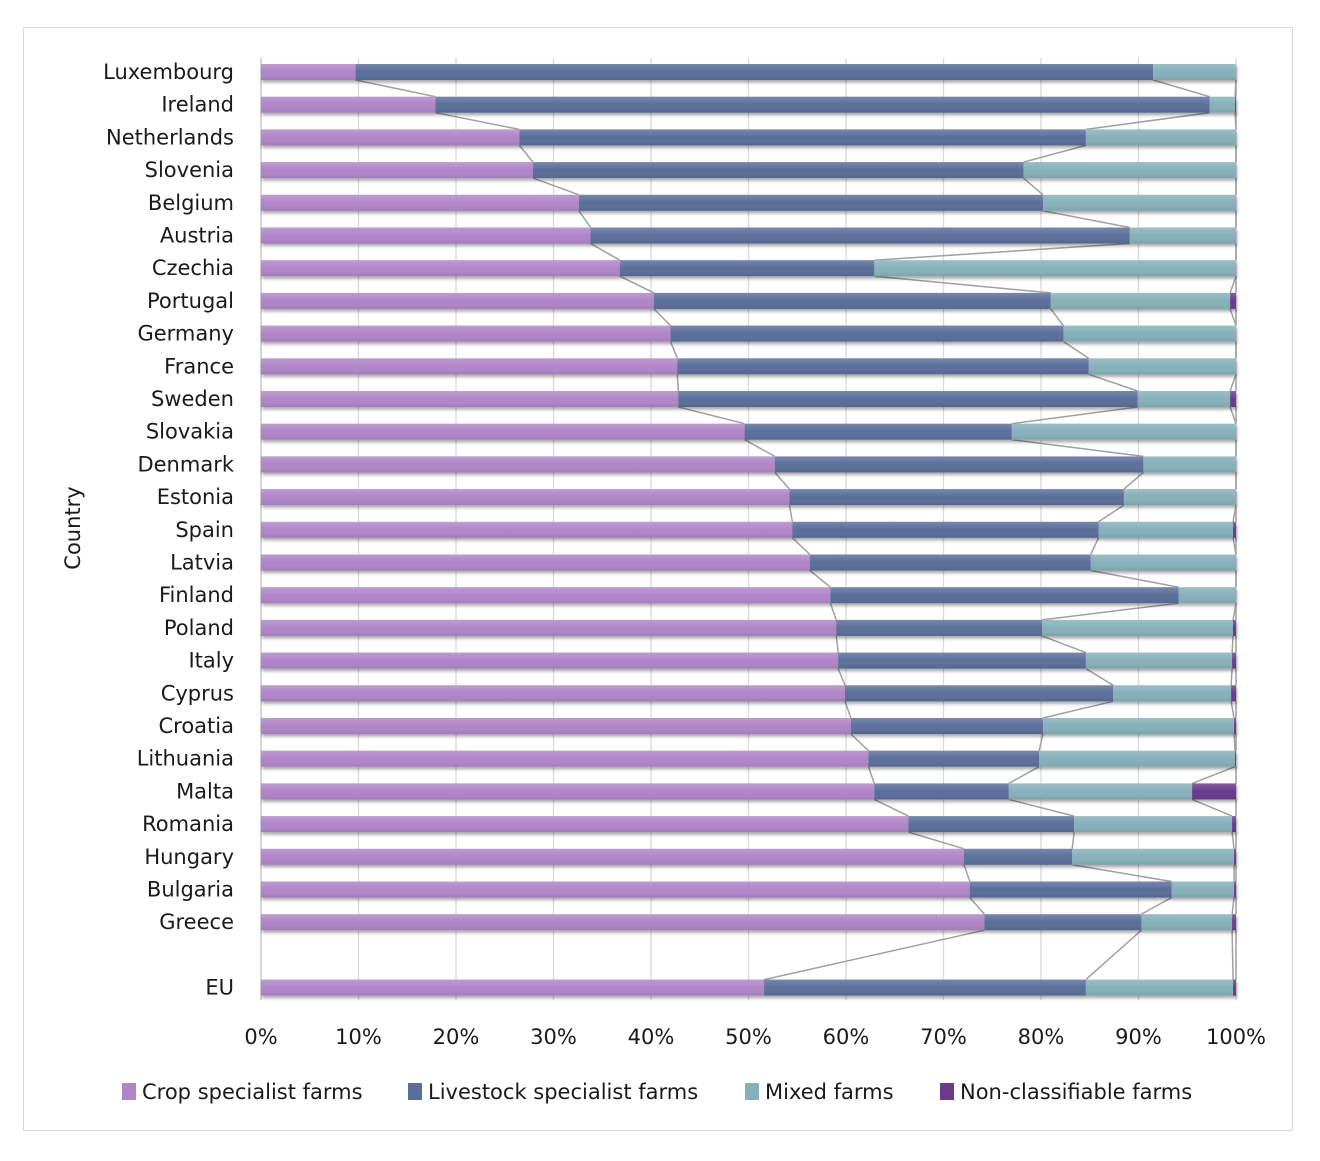 This screenshot has width=1320, height=1161. What do you see at coordinates (168, 72) in the screenshot?
I see `category-label: Luxembourg` at bounding box center [168, 72].